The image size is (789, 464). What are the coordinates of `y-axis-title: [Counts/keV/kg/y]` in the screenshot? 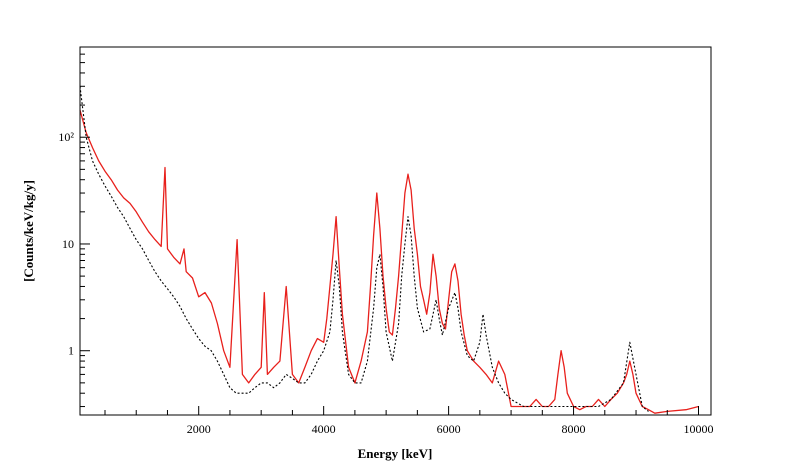 It's located at (28, 231).